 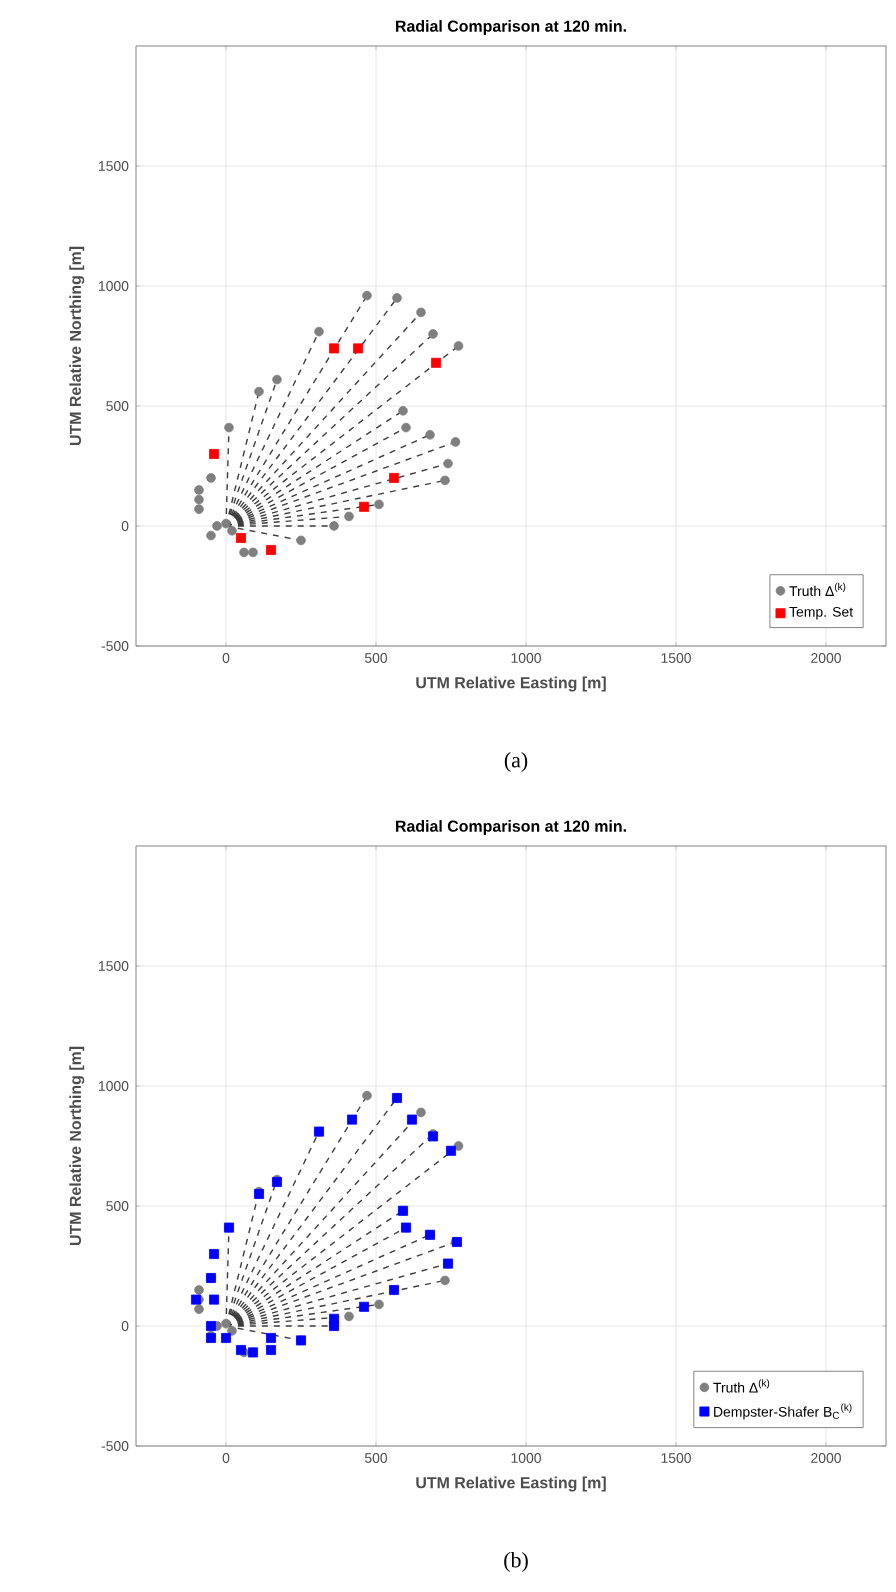 What do you see at coordinates (516, 762) in the screenshot?
I see `text: (a)` at bounding box center [516, 762].